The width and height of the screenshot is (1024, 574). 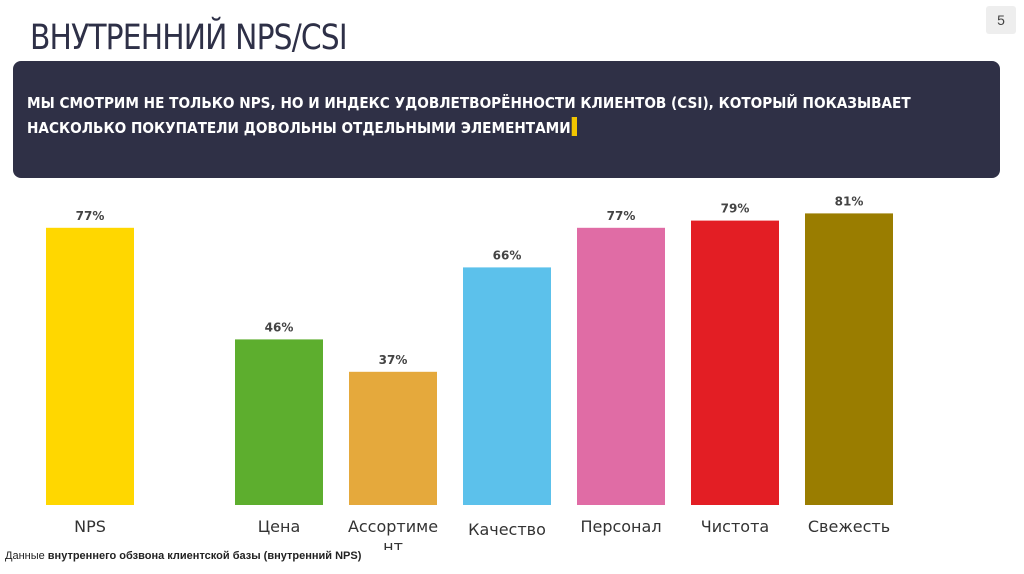 What do you see at coordinates (393, 543) in the screenshot?
I see `category-label-line: нт` at bounding box center [393, 543].